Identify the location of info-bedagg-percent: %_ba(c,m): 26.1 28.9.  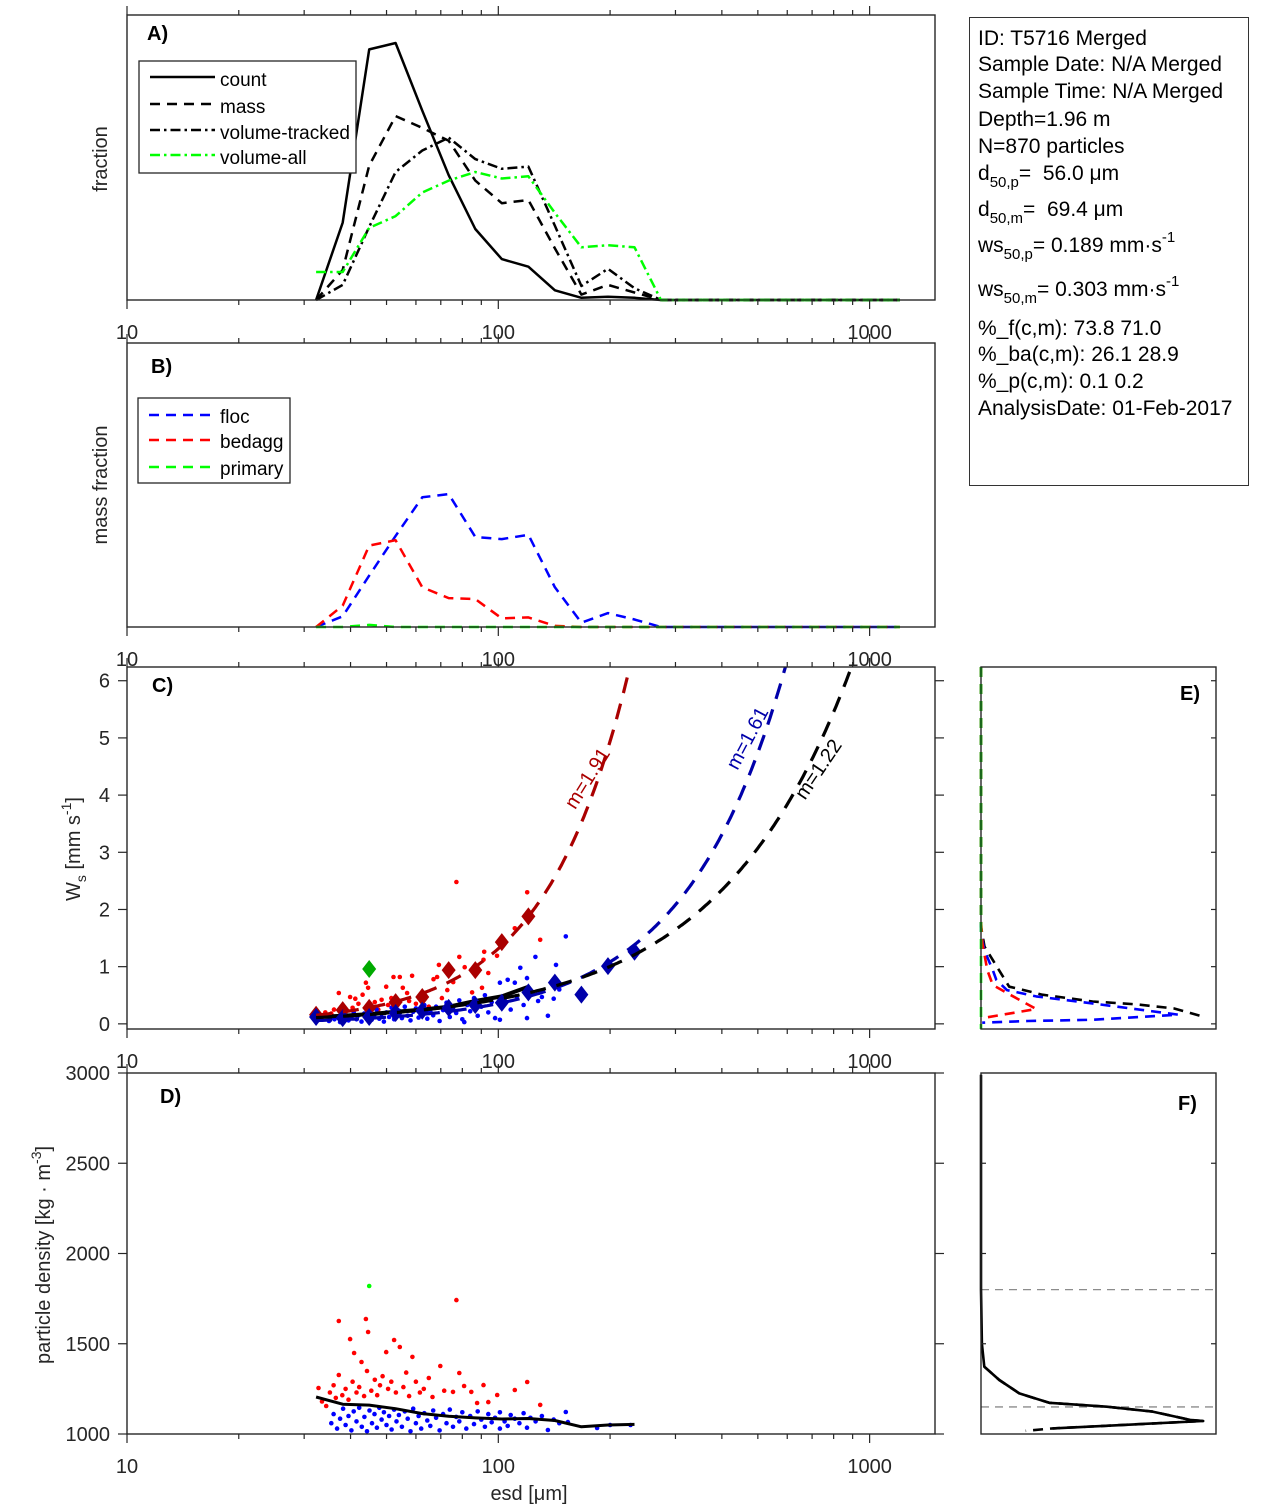
(1078, 354).